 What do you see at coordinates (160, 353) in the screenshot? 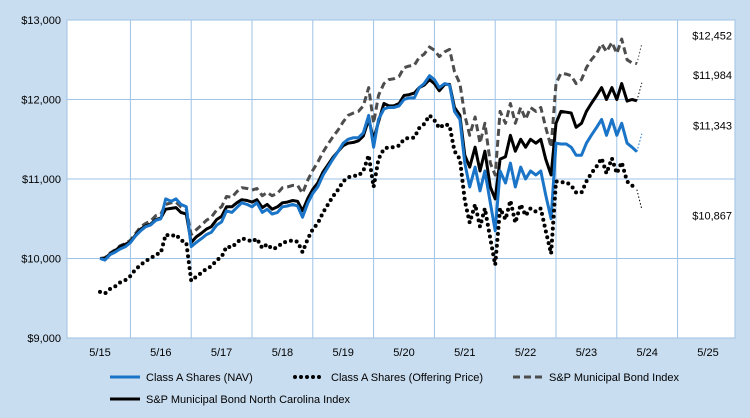
I see `x-tick-label: 5/16` at bounding box center [160, 353].